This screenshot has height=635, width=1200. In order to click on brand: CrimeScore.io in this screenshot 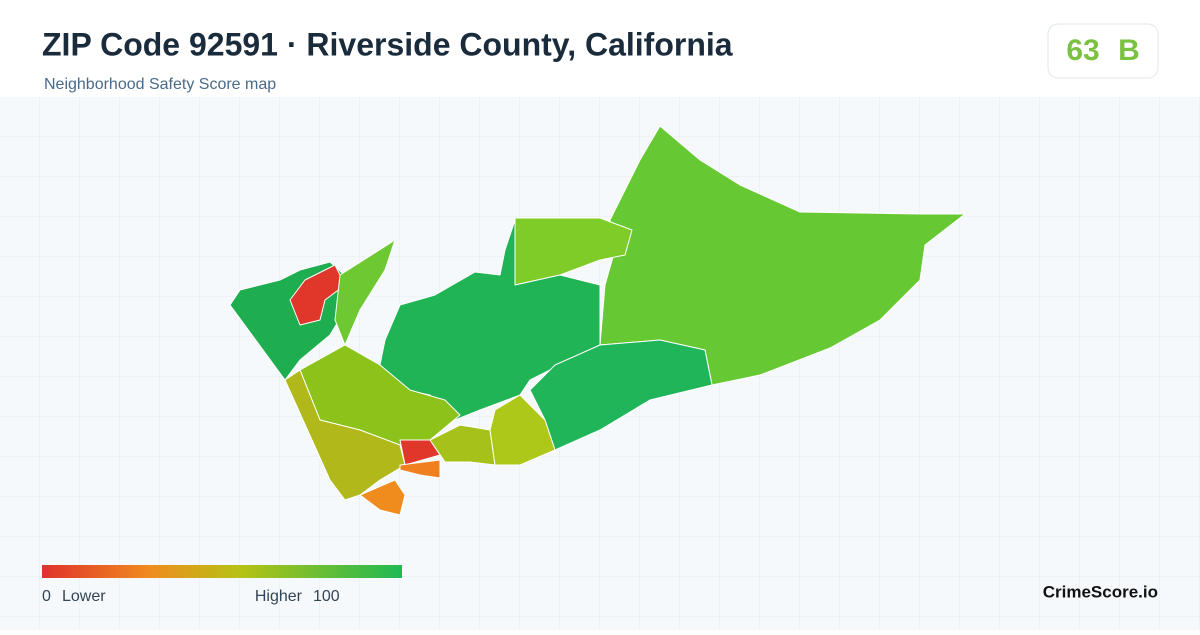, I will do `click(1100, 591)`.